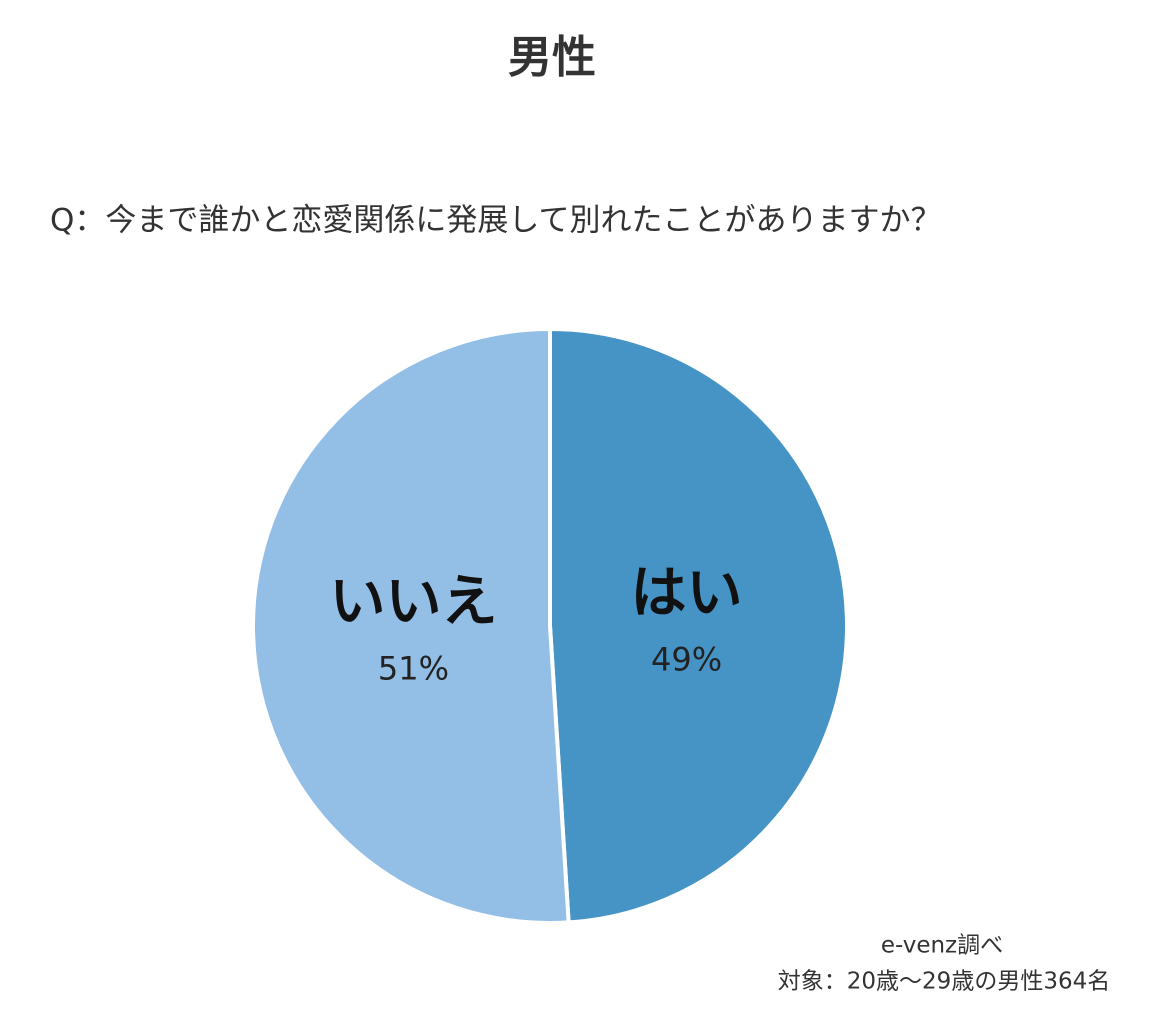 This screenshot has height=1016, width=1160. What do you see at coordinates (413, 601) in the screenshot?
I see `slice-label: いいえ` at bounding box center [413, 601].